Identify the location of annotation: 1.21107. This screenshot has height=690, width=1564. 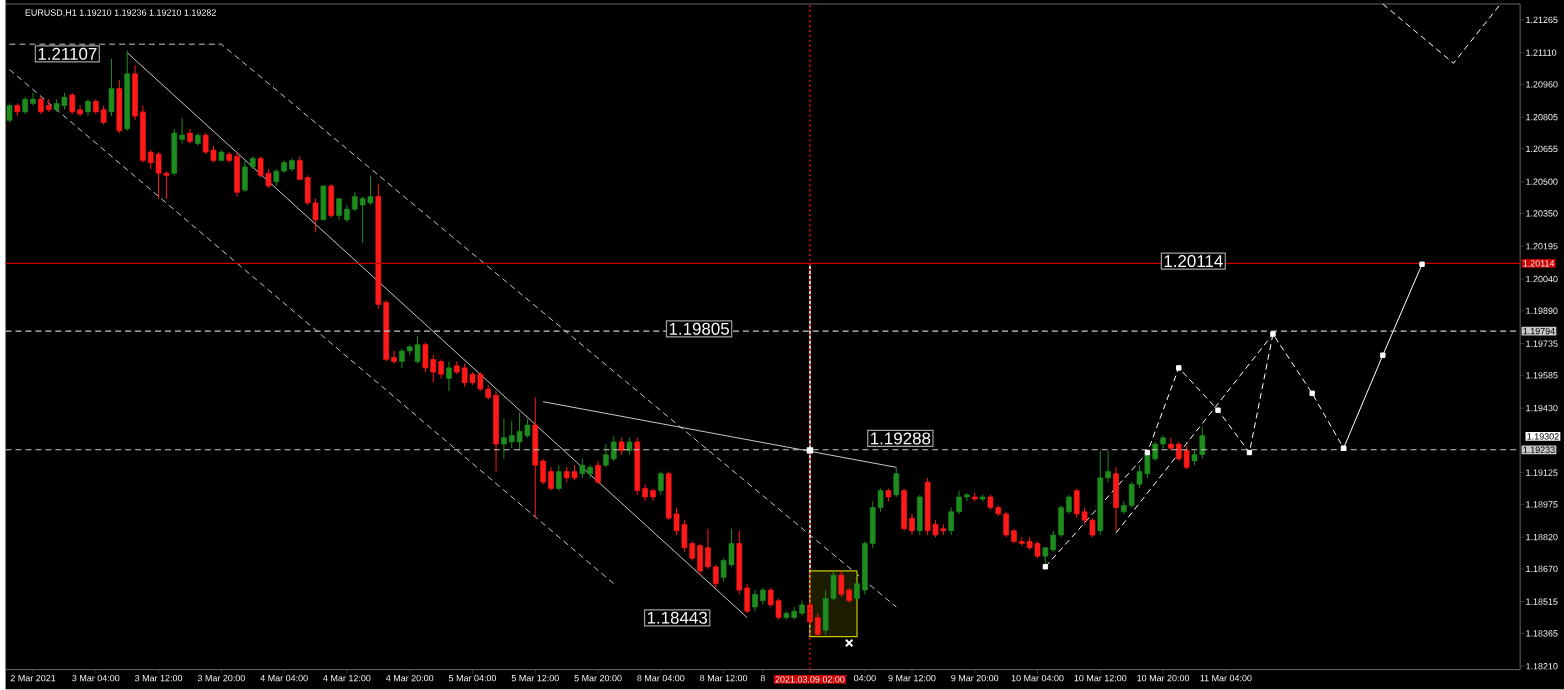
(67, 54).